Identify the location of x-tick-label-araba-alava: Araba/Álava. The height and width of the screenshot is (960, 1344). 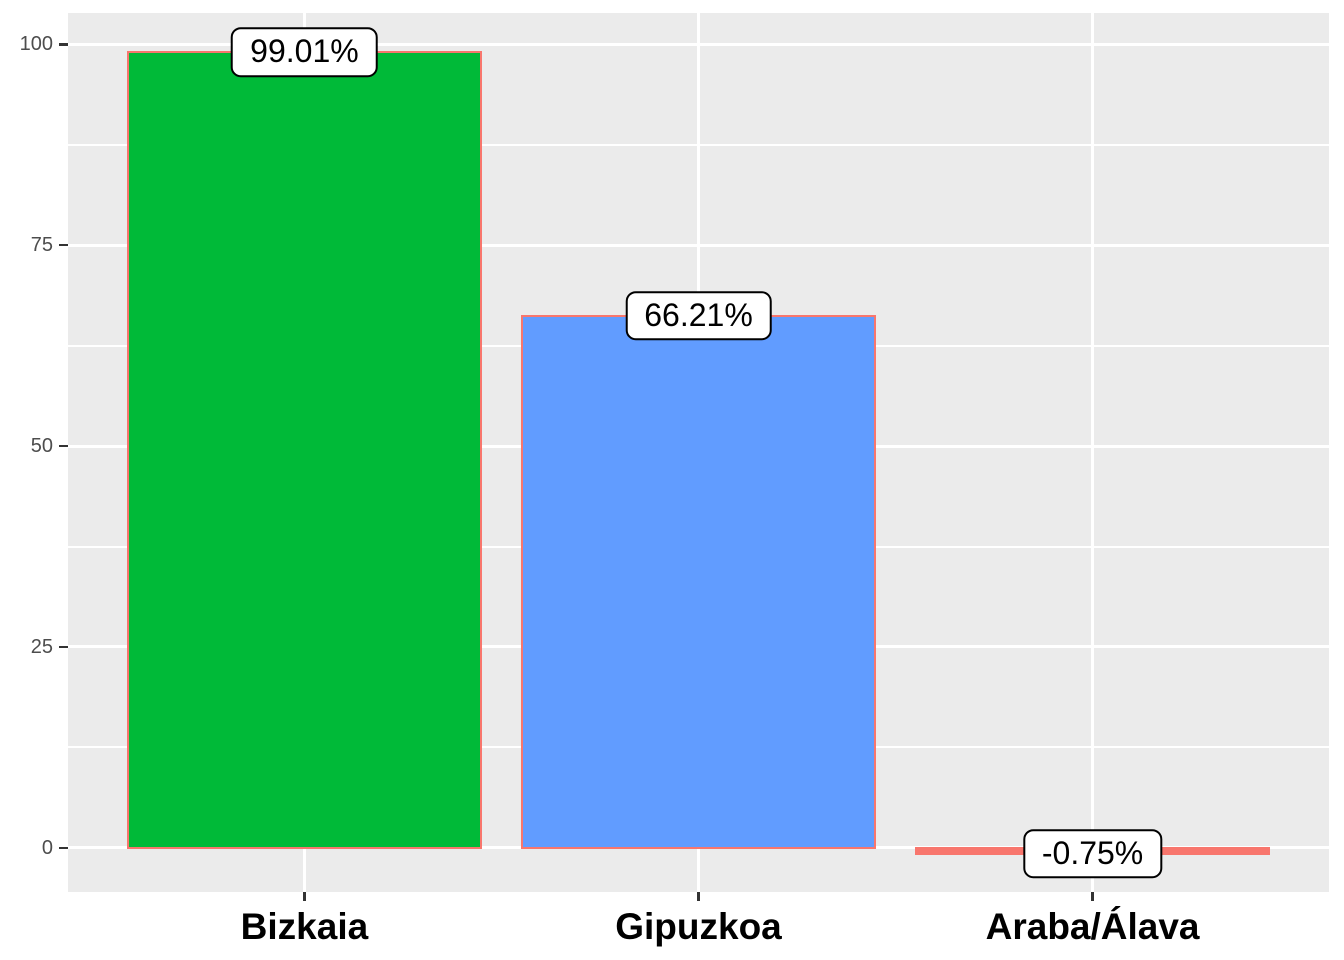
(1092, 926).